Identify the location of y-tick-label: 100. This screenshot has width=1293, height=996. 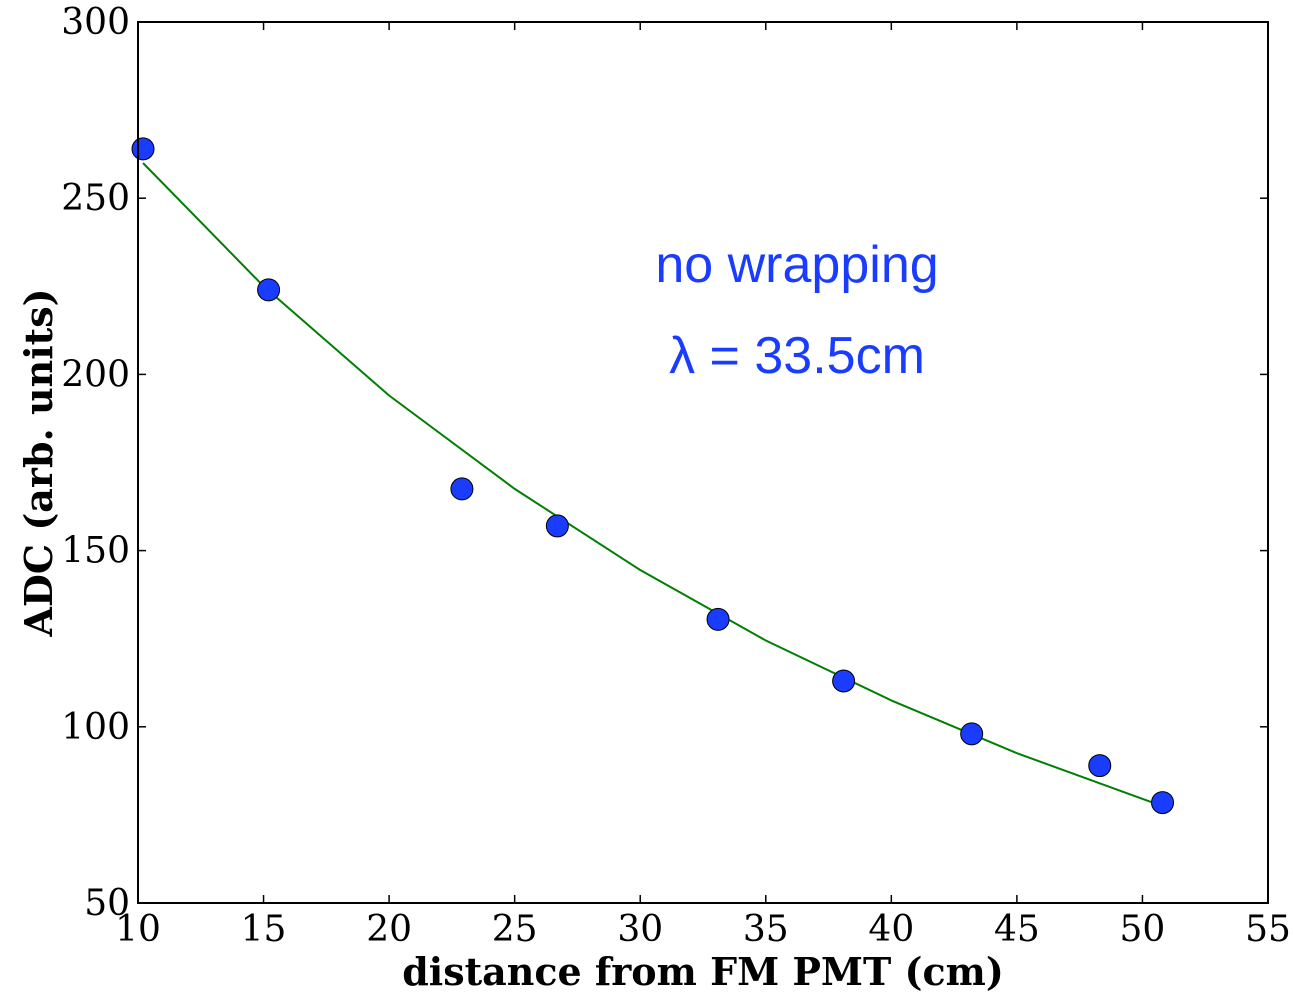
(95, 727).